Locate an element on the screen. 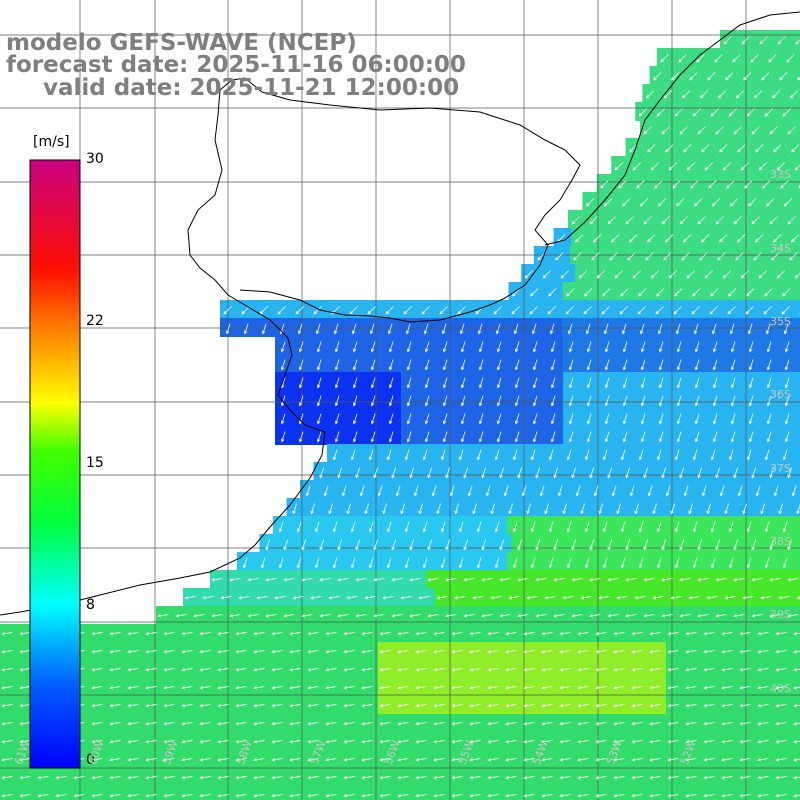 Image resolution: width=800 pixels, height=800 pixels. latitude-label: 37S is located at coordinates (780, 468).